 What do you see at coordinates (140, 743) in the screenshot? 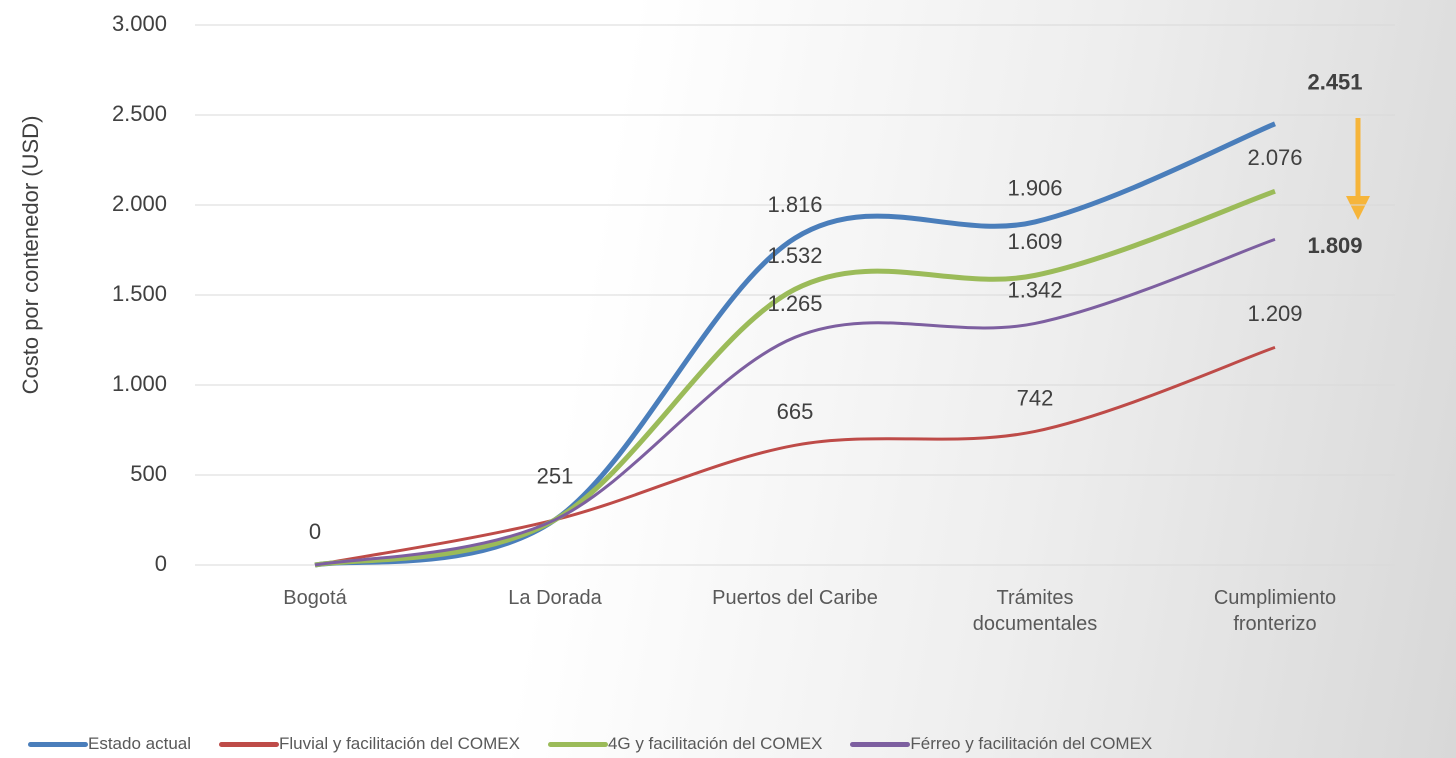
I see `legend-label: Estado actual` at bounding box center [140, 743].